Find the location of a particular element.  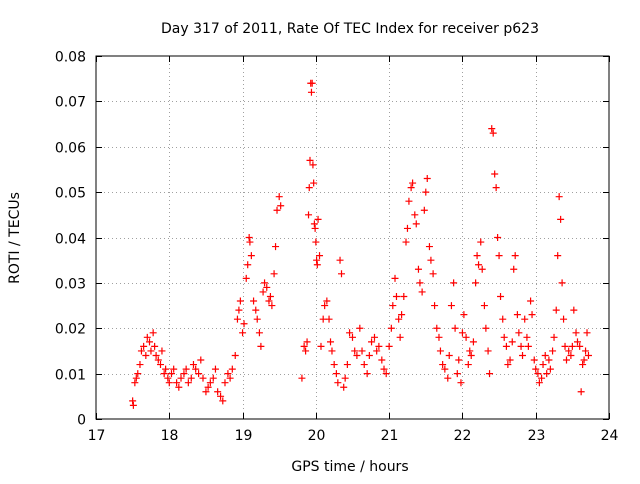

y-tick-label: 0.01 is located at coordinates (70, 376).